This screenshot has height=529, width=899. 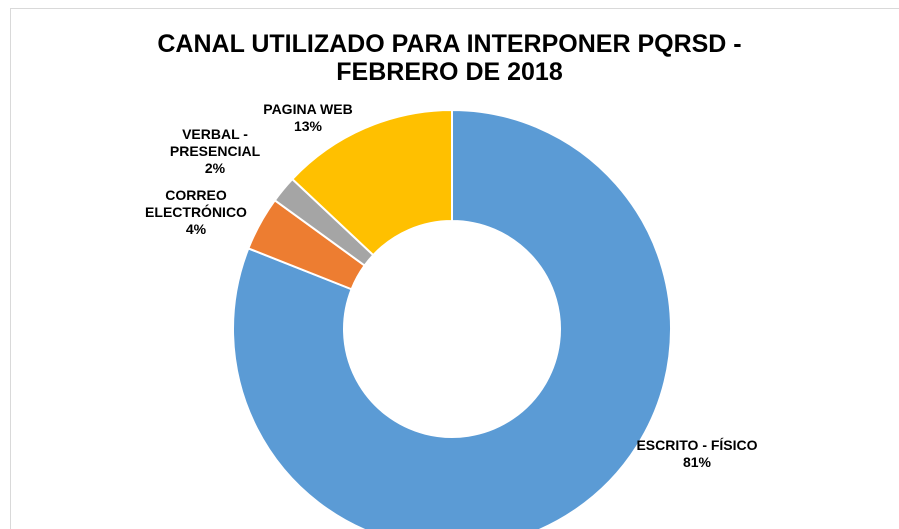 I want to click on data-label: ESCRITO - FÍSICO 81%, so click(x=696, y=454).